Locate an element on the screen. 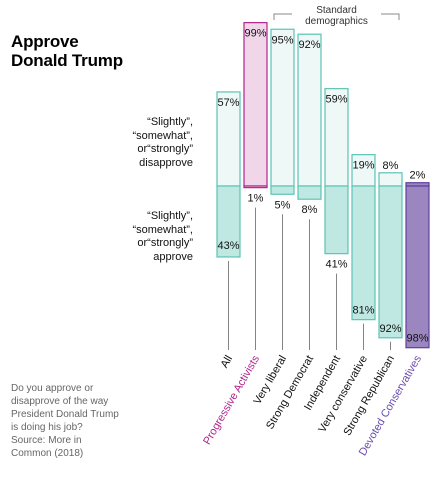  value-label-disapprove-independent: 59% is located at coordinates (336, 100).